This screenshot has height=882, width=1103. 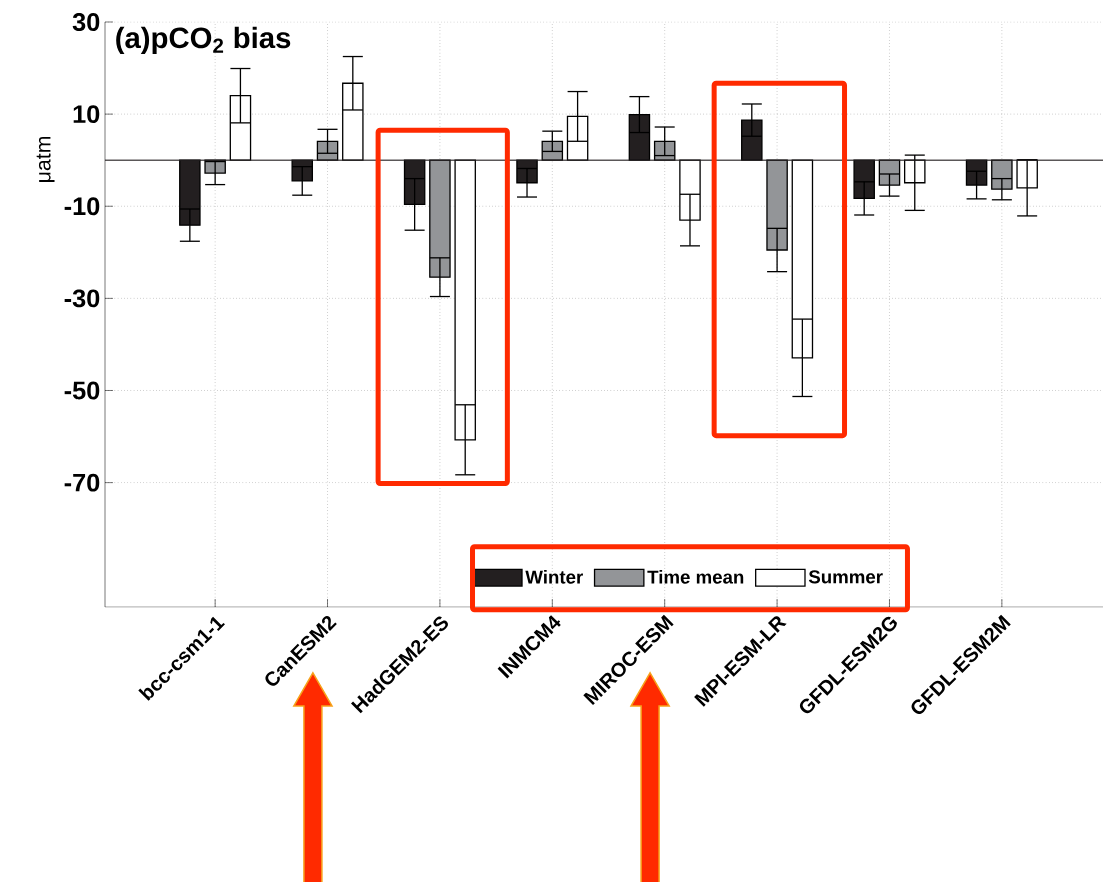 What do you see at coordinates (86, 22) in the screenshot?
I see `y-tick-label: 30` at bounding box center [86, 22].